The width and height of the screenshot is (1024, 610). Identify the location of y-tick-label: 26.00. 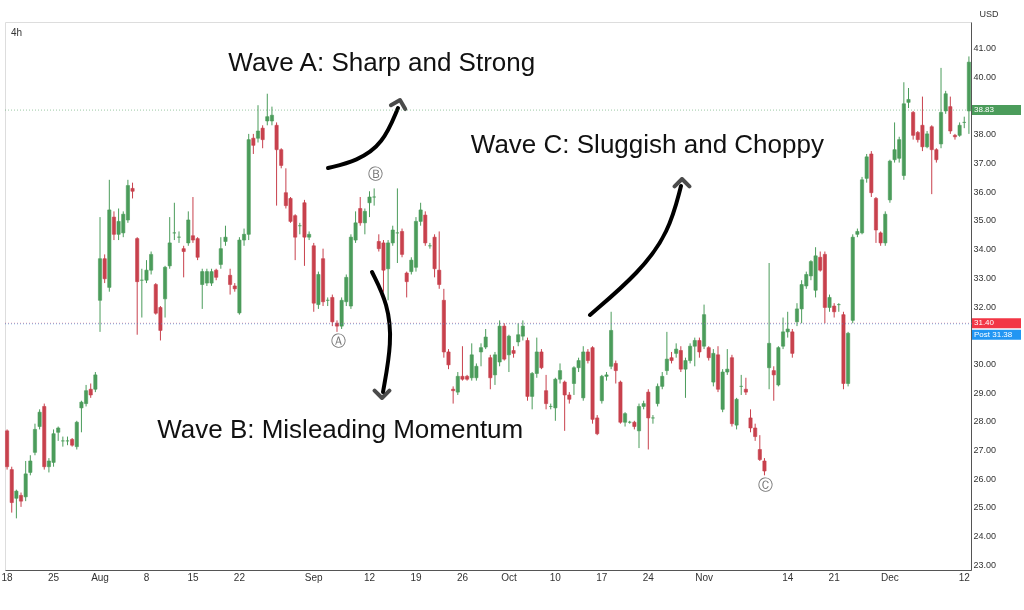
(985, 478).